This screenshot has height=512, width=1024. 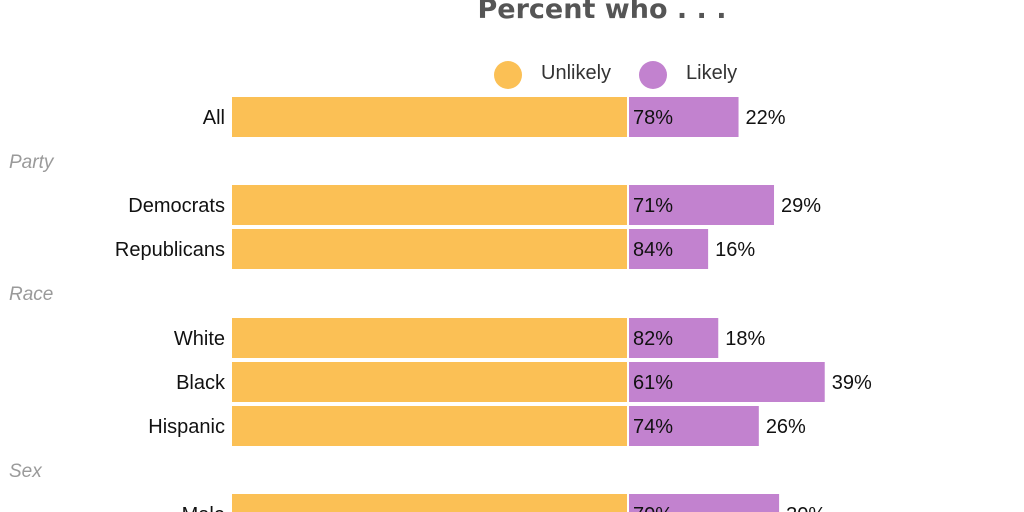 I want to click on value-label-likely-democrats: 29%, so click(x=801, y=206).